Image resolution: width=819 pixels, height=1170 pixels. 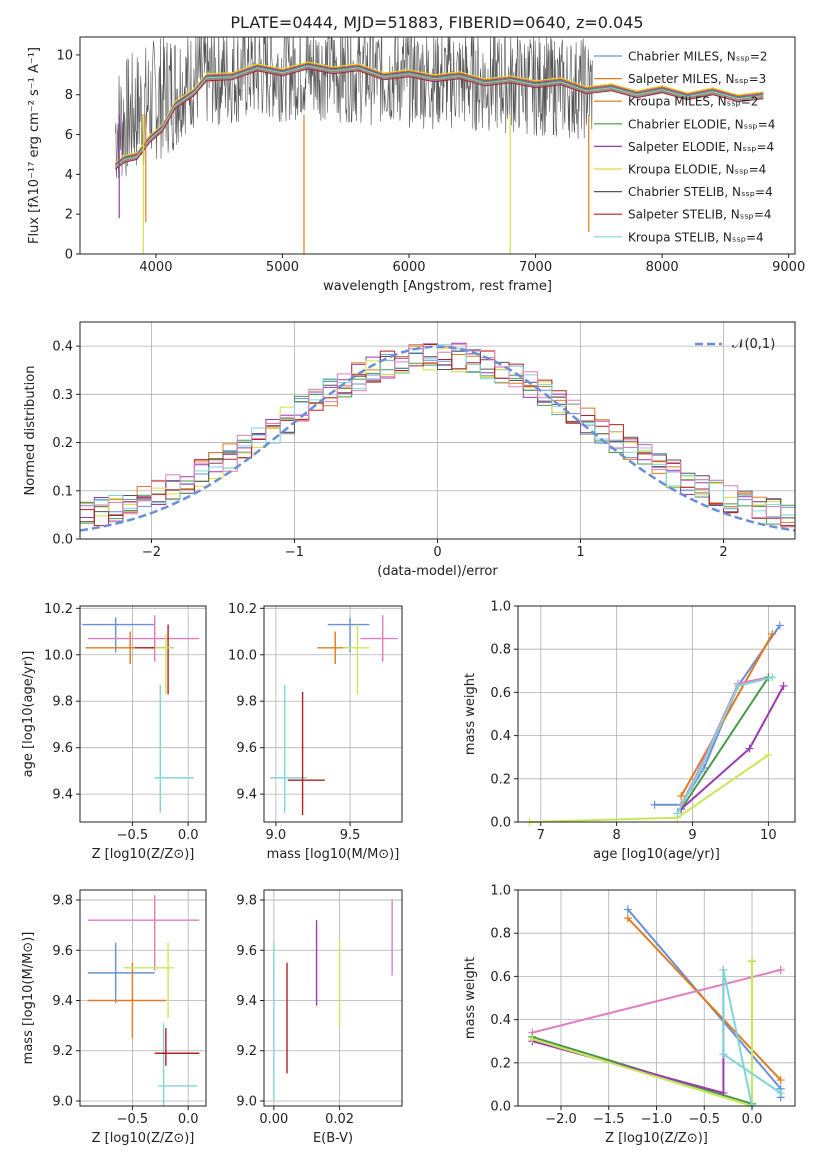 I want to click on y-tick-label: 9.0, so click(x=62, y=1101).